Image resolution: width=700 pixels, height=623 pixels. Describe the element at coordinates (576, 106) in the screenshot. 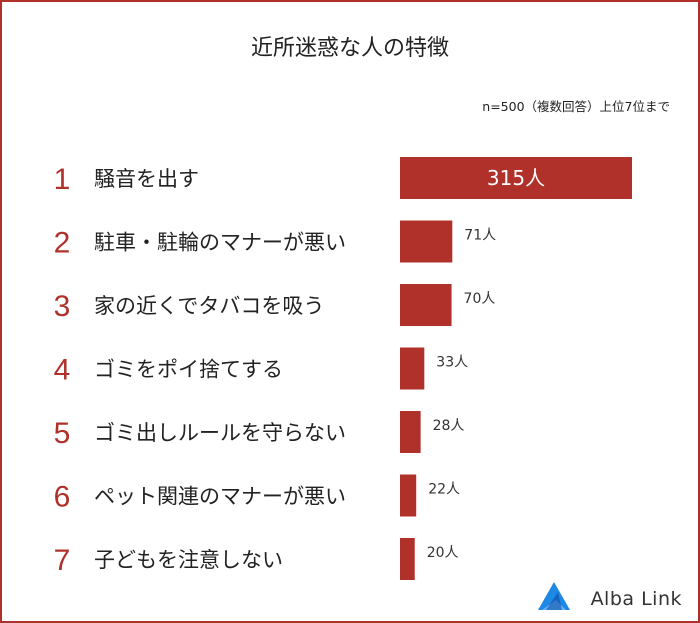

I see `sample-note: n=500（複数回答）上位7位まで` at that location.